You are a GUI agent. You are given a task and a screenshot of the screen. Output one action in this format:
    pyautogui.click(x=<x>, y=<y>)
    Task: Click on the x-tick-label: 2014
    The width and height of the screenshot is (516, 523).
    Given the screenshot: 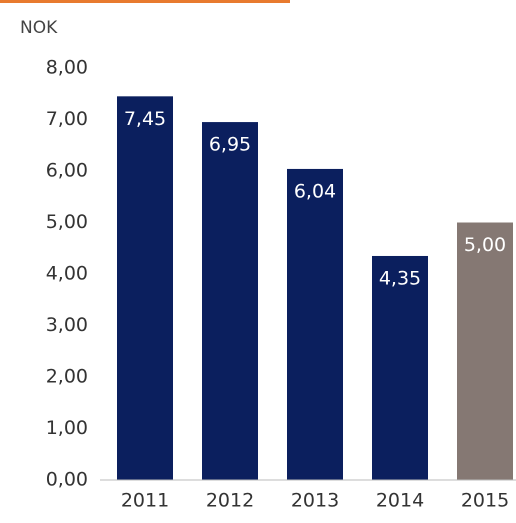 What is the action you would take?
    pyautogui.click(x=400, y=501)
    